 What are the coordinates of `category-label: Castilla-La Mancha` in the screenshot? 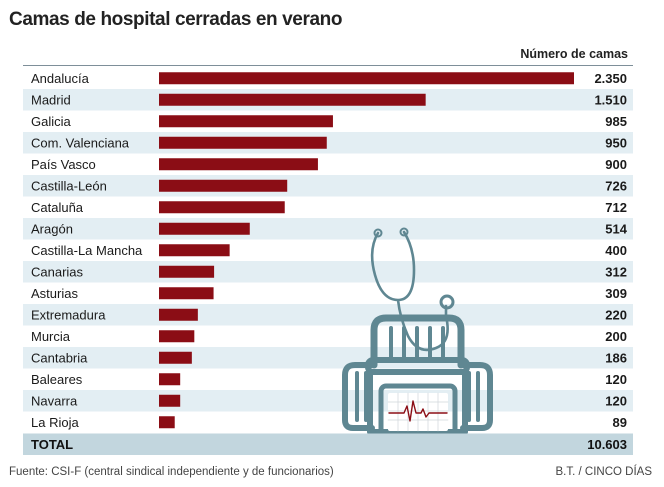 It's located at (87, 250).